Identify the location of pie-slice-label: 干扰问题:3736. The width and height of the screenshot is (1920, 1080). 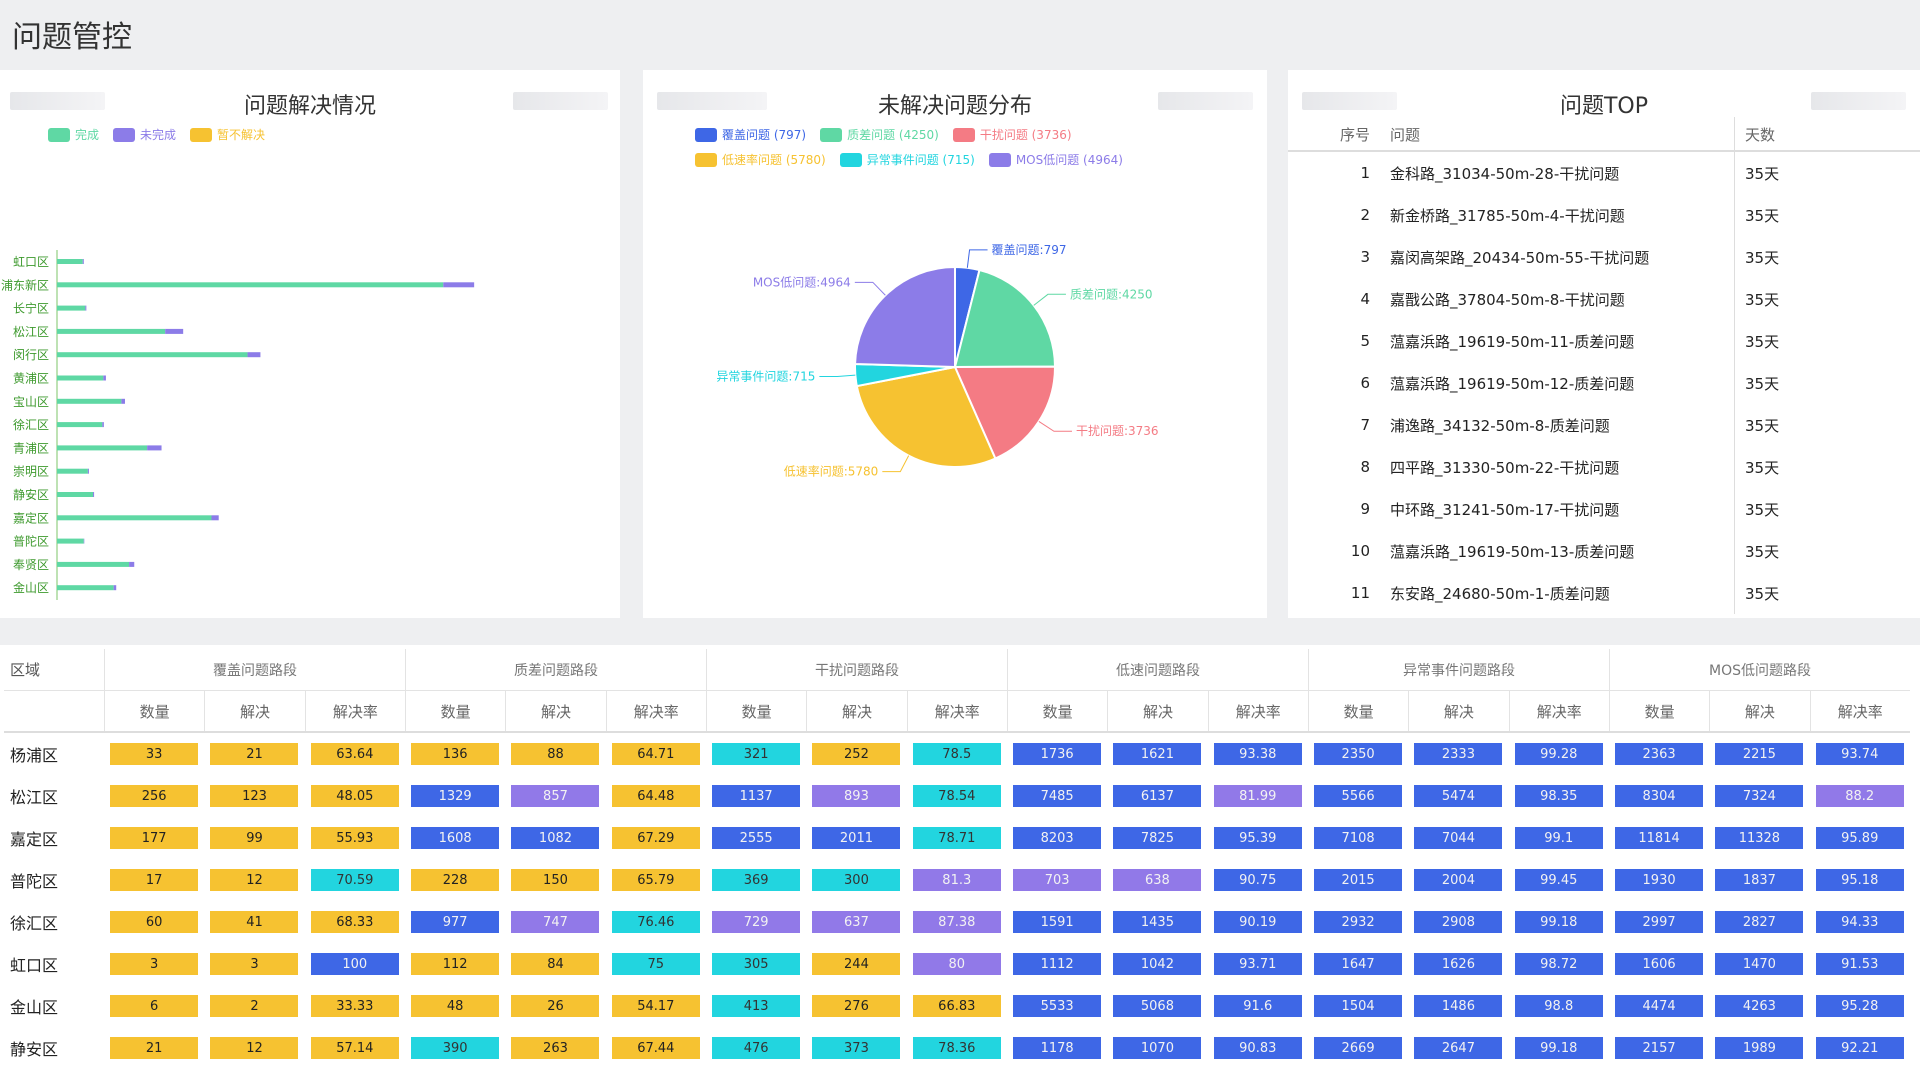
(1117, 431).